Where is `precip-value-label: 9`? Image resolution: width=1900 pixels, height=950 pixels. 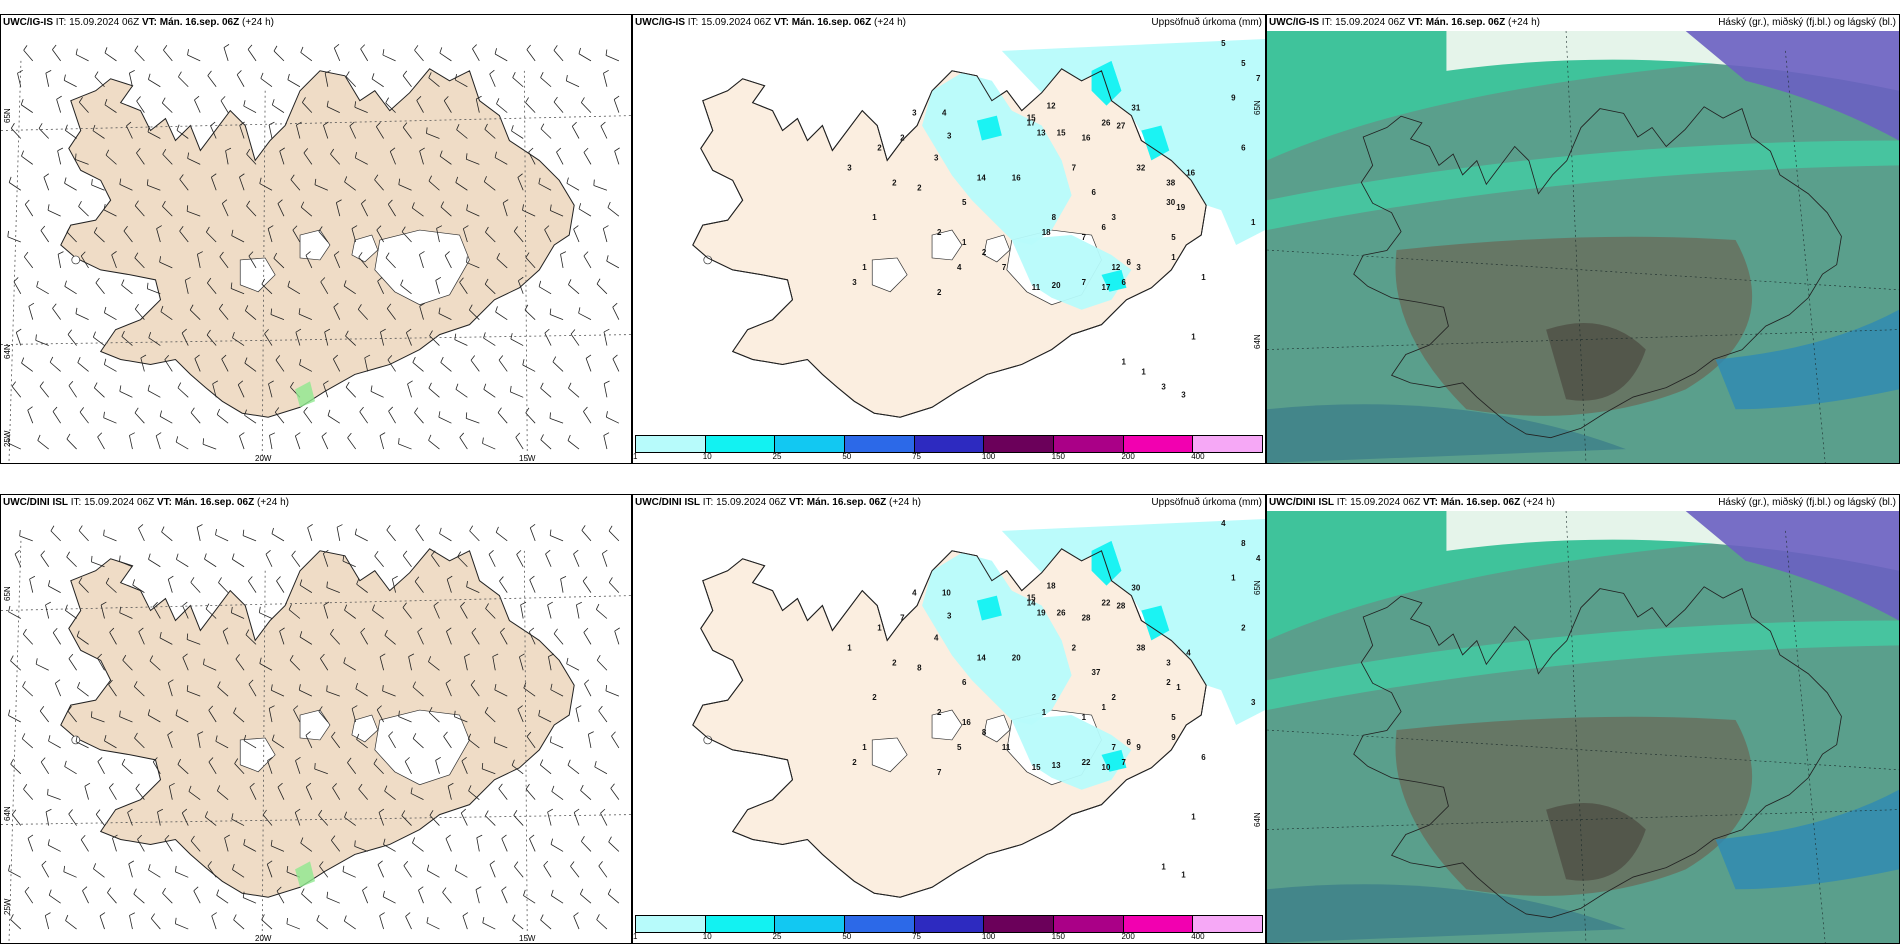
precip-value-label: 9 is located at coordinates (1138, 747).